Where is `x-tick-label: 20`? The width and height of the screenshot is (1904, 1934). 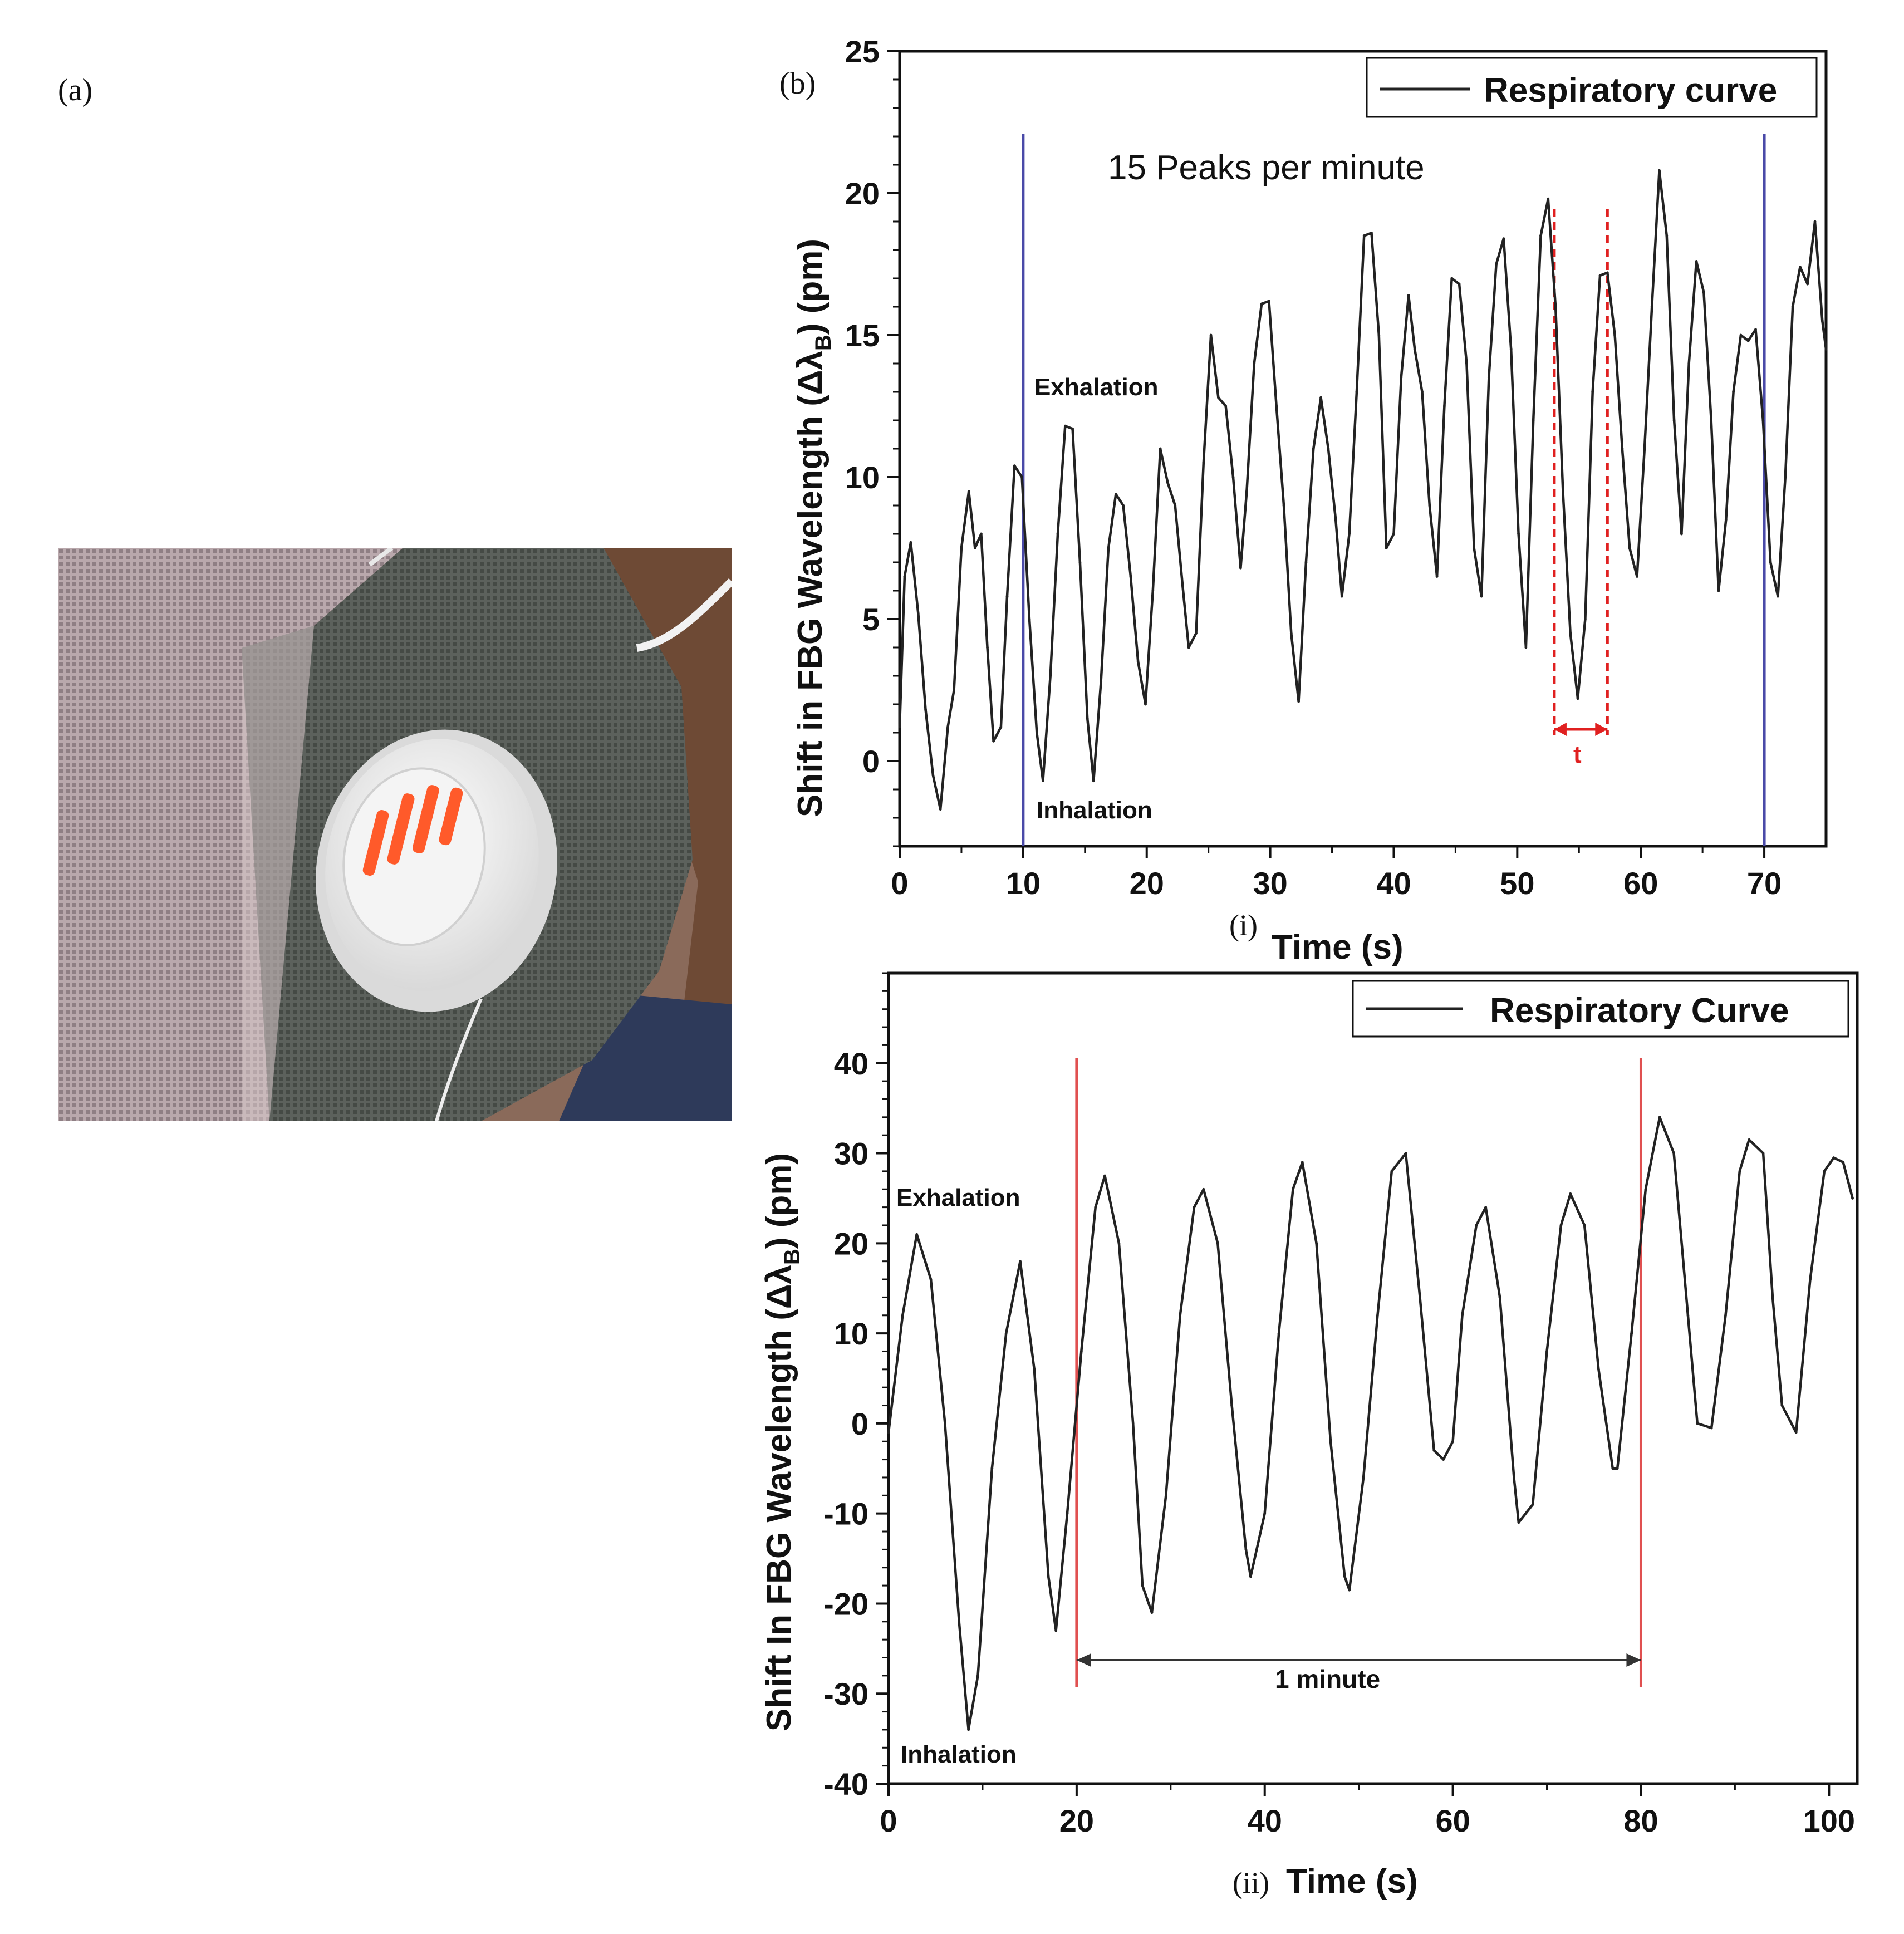 x-tick-label: 20 is located at coordinates (1076, 1820).